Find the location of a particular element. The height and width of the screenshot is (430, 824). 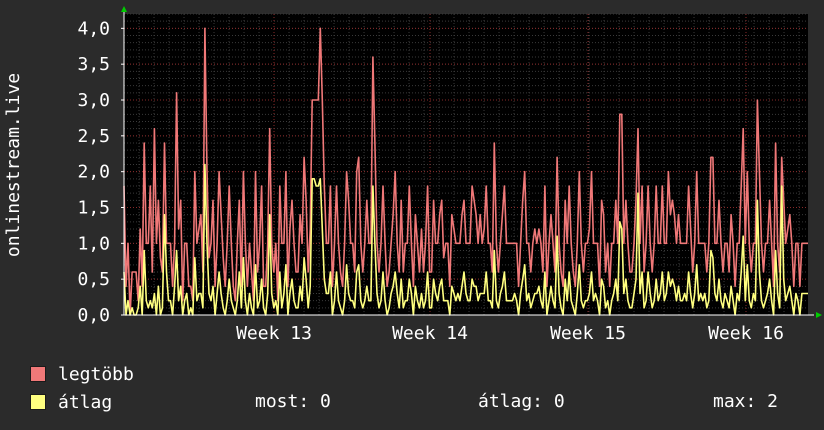

stat-avg: átlag: 0 is located at coordinates (521, 401).